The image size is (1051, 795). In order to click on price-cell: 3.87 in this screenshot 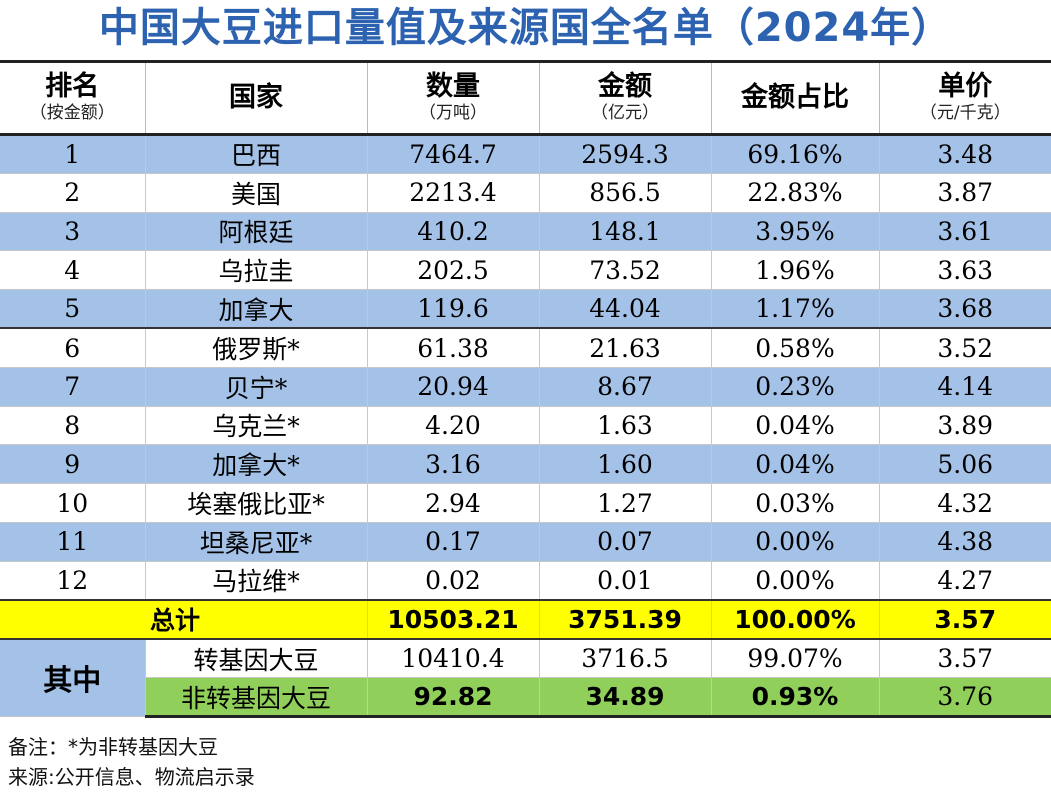, I will do `click(965, 193)`.